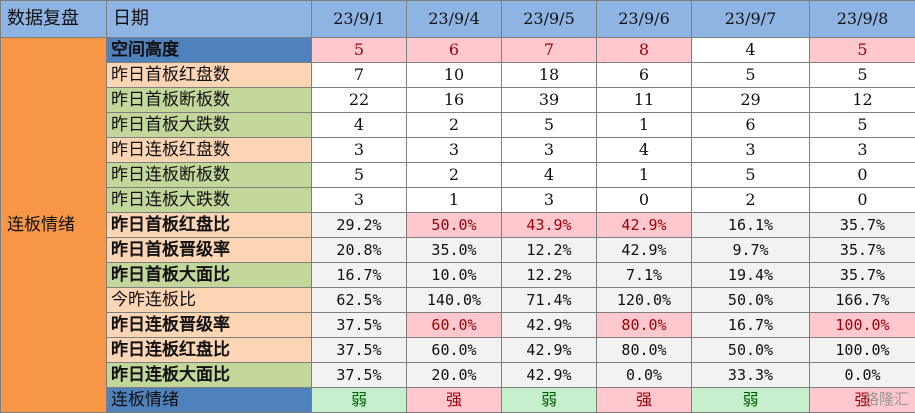  What do you see at coordinates (751, 275) in the screenshot?
I see `value-cell: 19.4%` at bounding box center [751, 275].